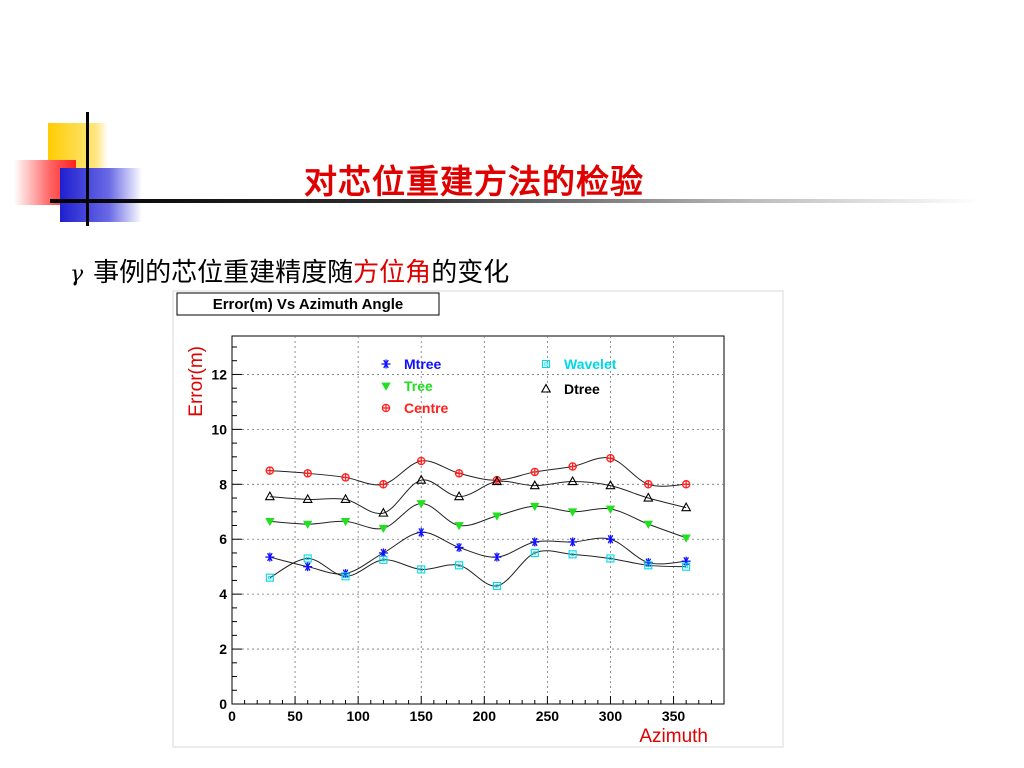  What do you see at coordinates (219, 374) in the screenshot?
I see `y-tick-label: 12` at bounding box center [219, 374].